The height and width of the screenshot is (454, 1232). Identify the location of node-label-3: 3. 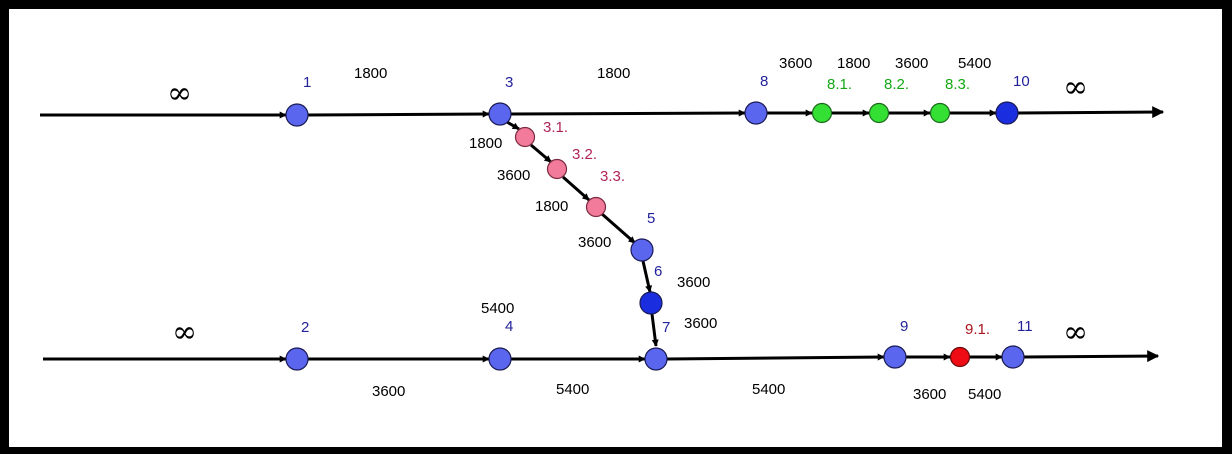
(509, 82).